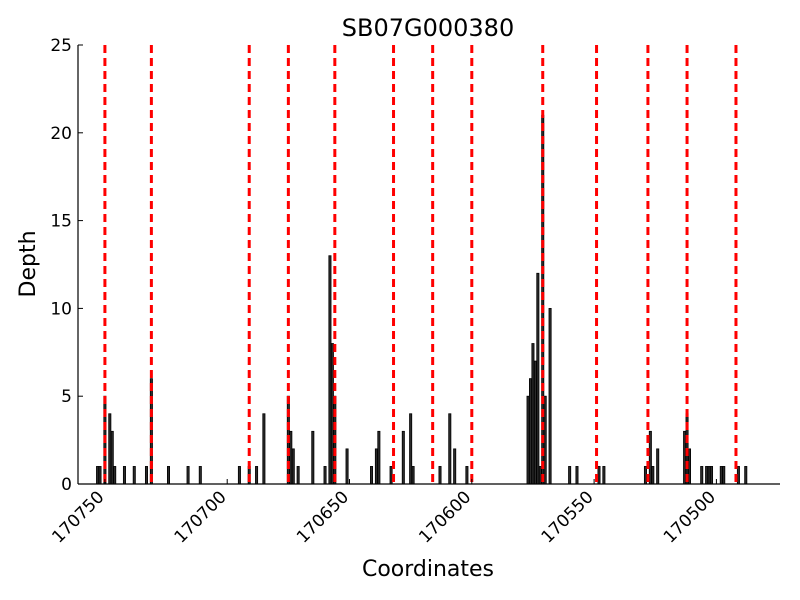 The height and width of the screenshot is (600, 800). Describe the element at coordinates (66, 485) in the screenshot. I see `y-tick-label: 0` at that location.